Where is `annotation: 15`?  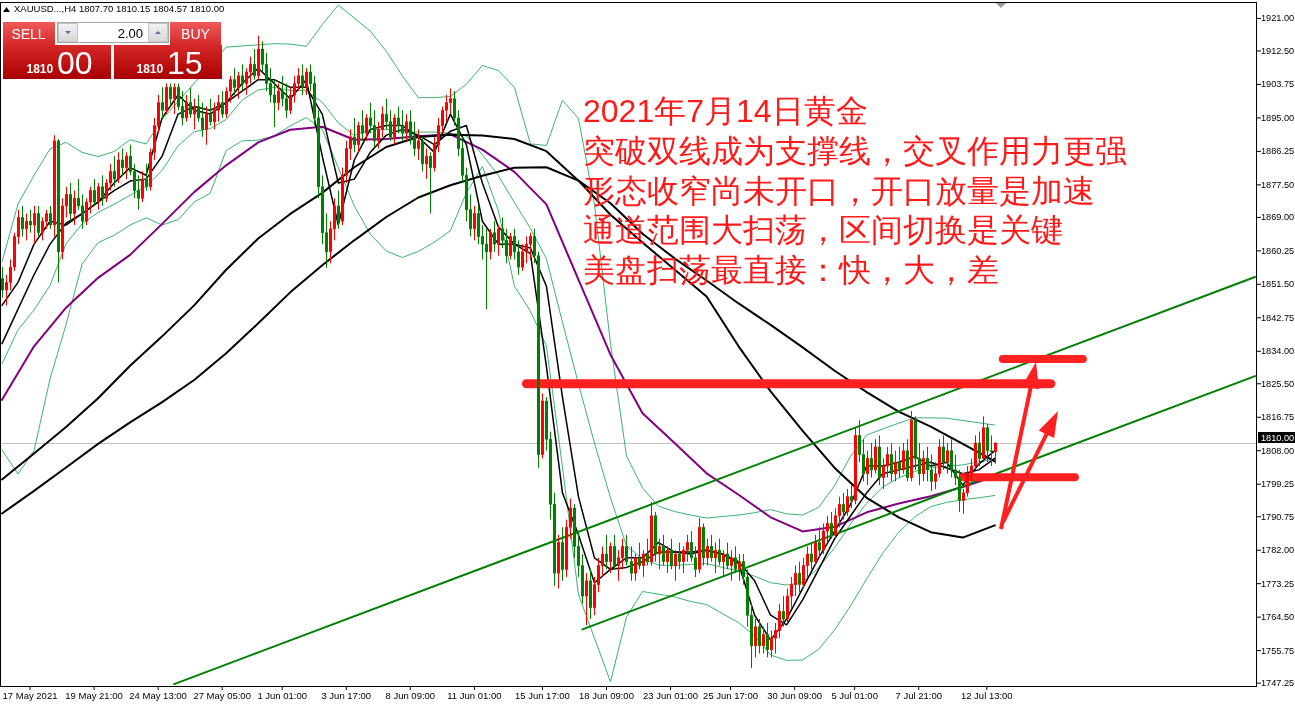 annotation: 15 is located at coordinates (185, 63).